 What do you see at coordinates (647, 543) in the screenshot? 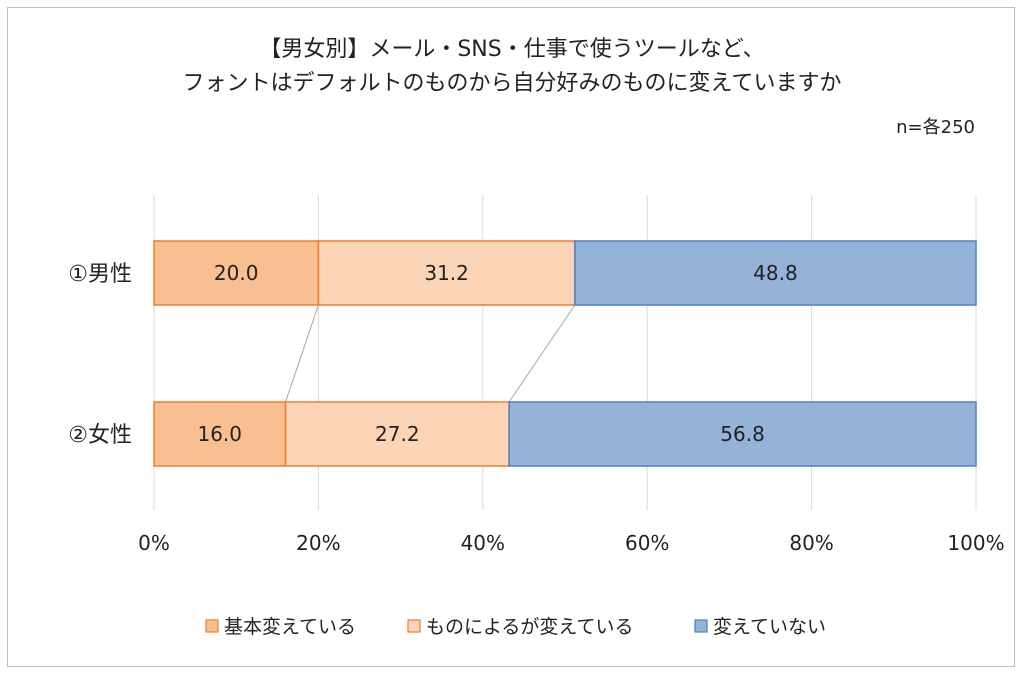
I see `x-tick-label-3: 60%` at bounding box center [647, 543].